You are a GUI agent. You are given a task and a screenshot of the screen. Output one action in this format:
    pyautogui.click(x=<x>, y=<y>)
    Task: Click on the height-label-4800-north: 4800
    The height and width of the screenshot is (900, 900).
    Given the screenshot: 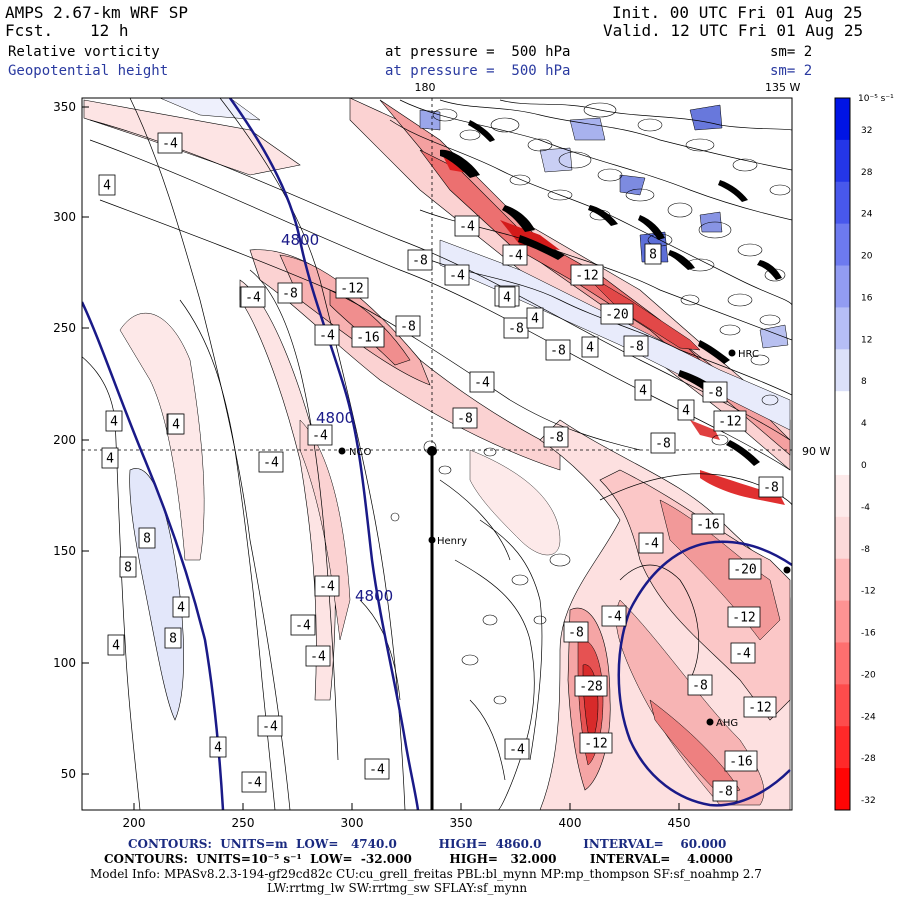 What is the action you would take?
    pyautogui.click(x=300, y=240)
    